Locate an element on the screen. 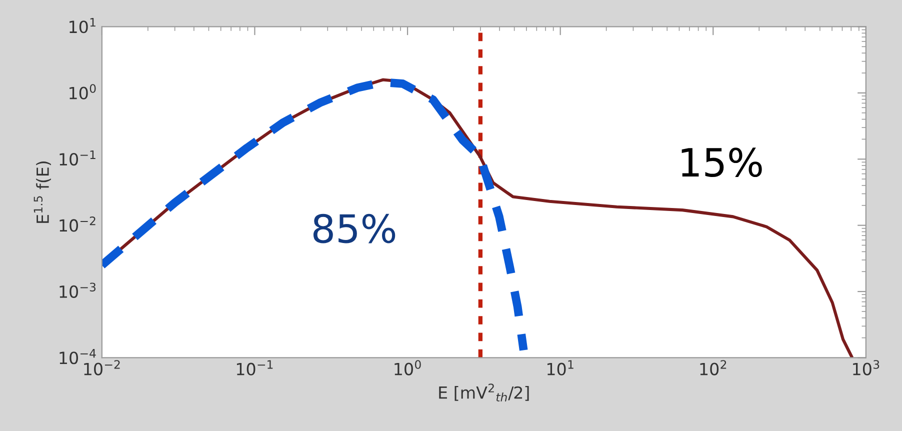 The image size is (902, 431). annotation: 85% is located at coordinates (354, 229).